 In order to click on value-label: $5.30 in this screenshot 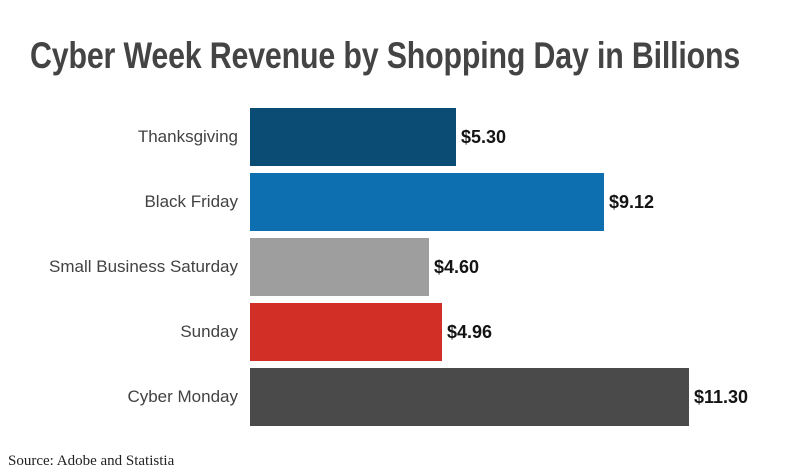, I will do `click(484, 136)`.